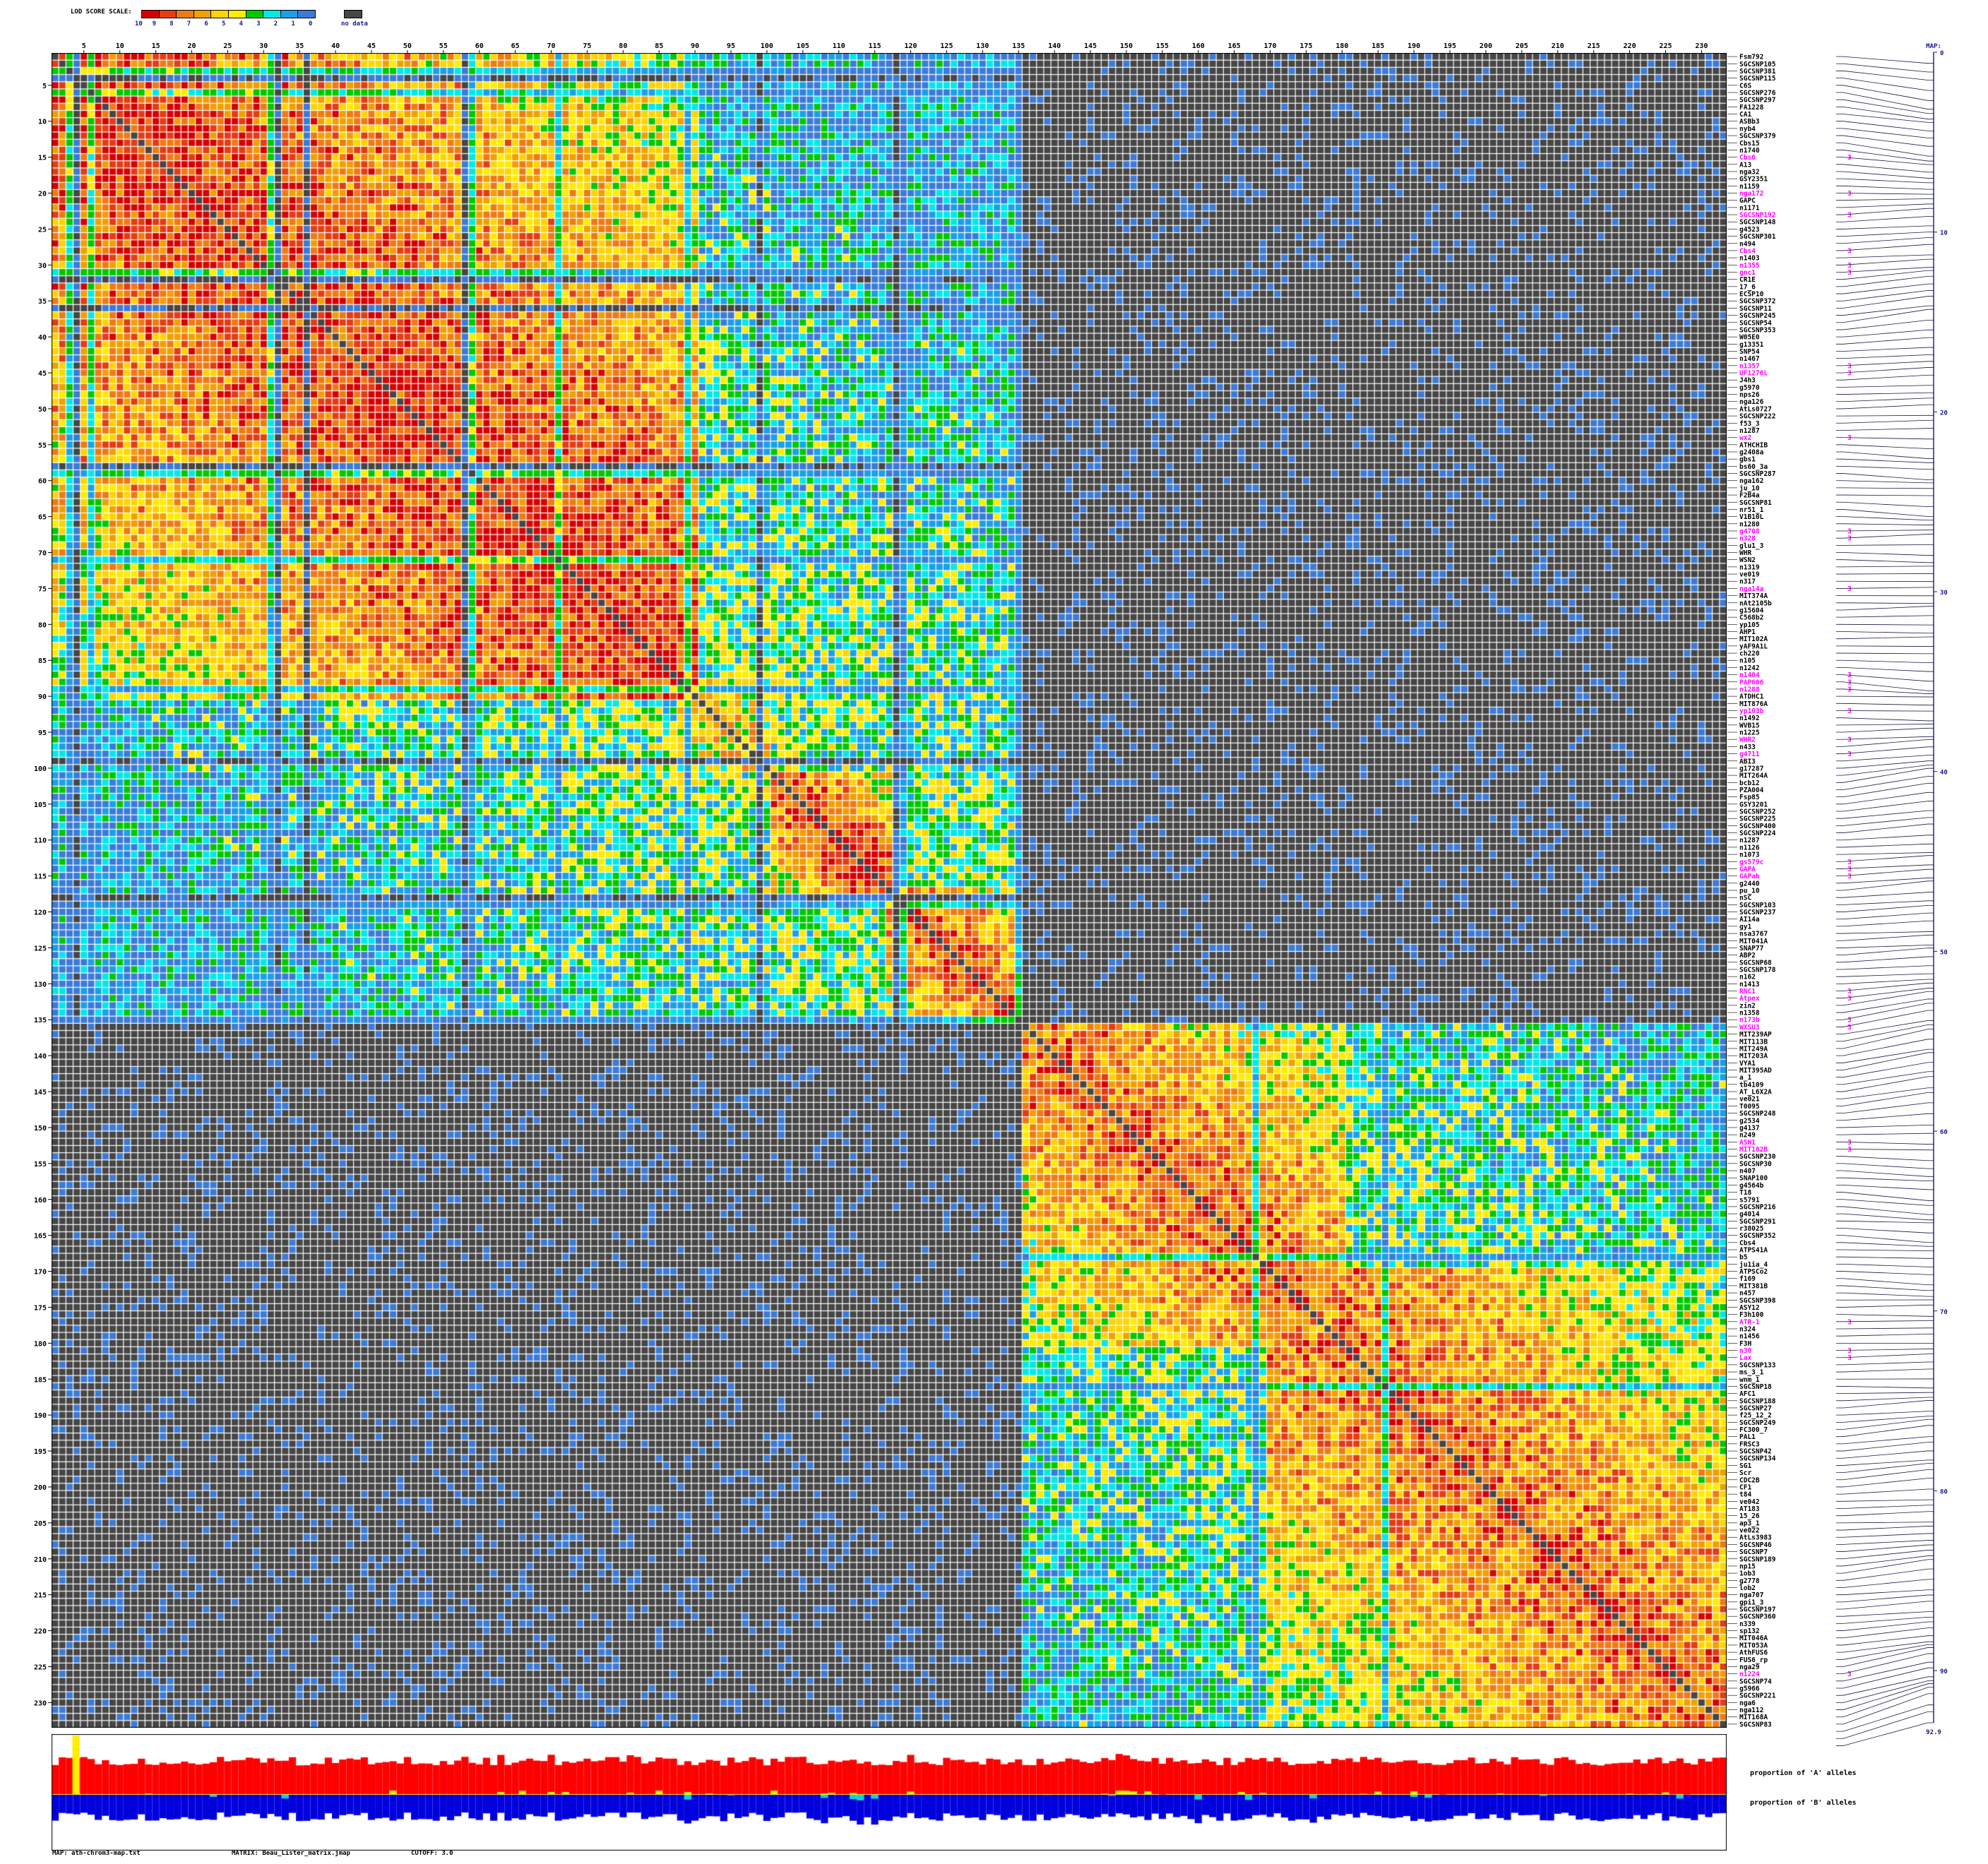 Image resolution: width=1988 pixels, height=1864 pixels. Describe the element at coordinates (1751, 1710) in the screenshot. I see `marker-name: nga112` at that location.